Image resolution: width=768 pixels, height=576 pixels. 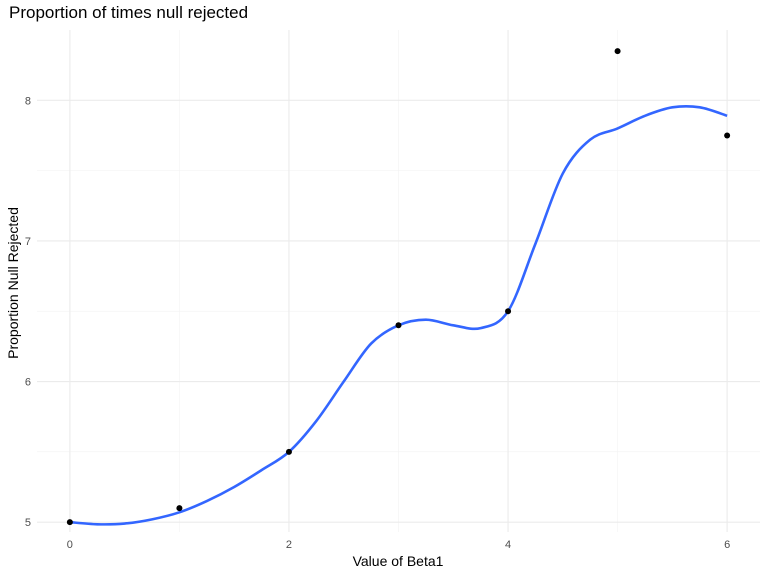 What do you see at coordinates (129, 12) in the screenshot?
I see `chart-title: Proportion of times null rejected` at bounding box center [129, 12].